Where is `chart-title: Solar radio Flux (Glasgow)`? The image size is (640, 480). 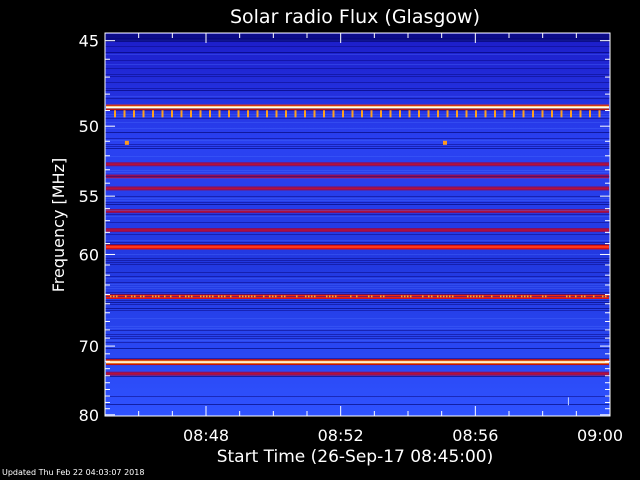
chart-title: Solar radio Flux (Glasgow) is located at coordinates (355, 17).